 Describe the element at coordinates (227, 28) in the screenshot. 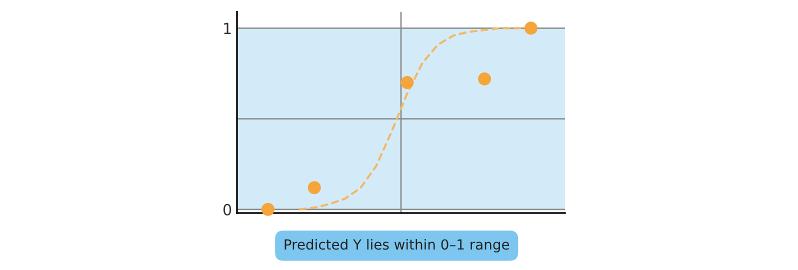

I see `y-tick-label: 1` at that location.